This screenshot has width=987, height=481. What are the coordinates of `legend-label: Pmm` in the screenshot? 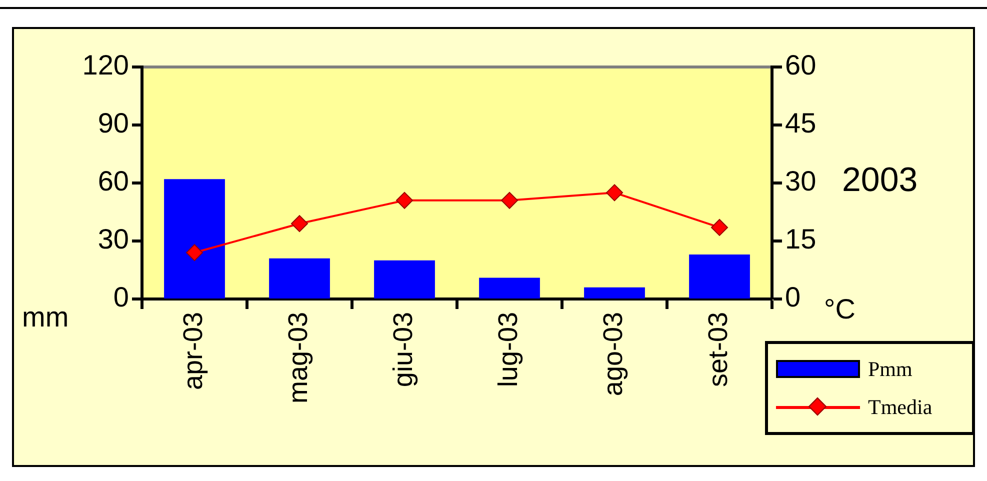 It's located at (890, 369).